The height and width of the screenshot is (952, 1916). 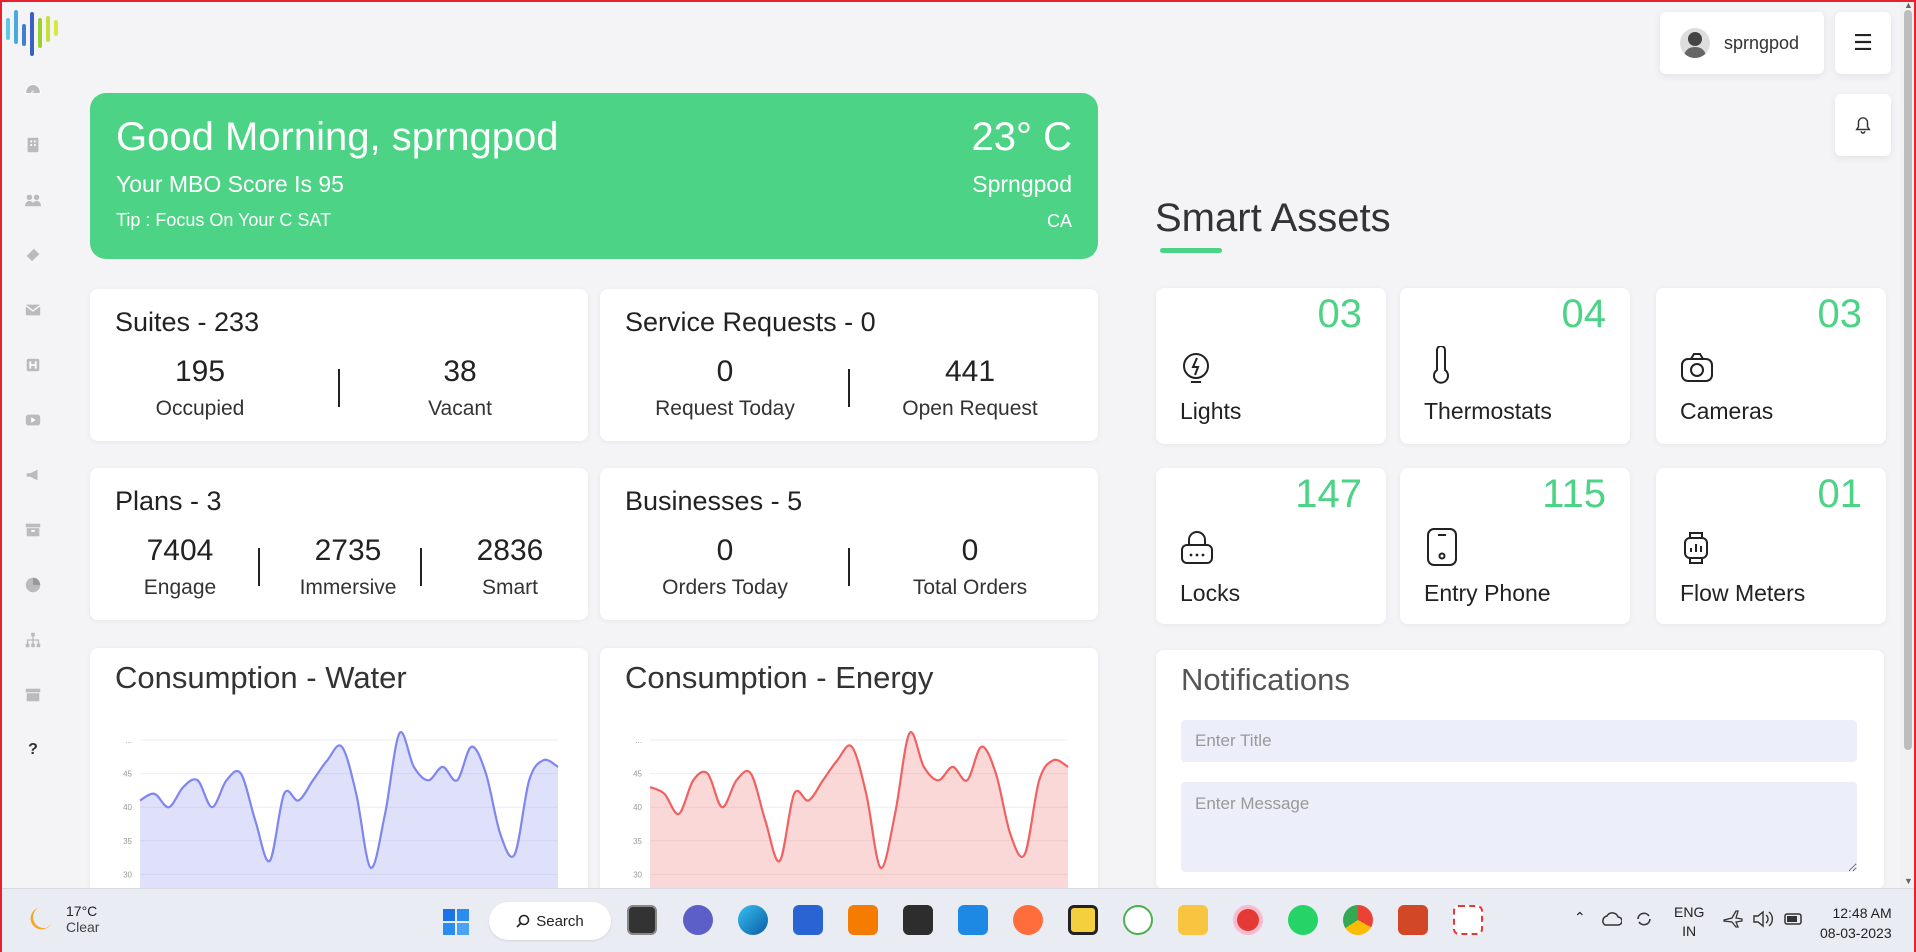 What do you see at coordinates (1580, 917) in the screenshot?
I see `chevron-up-icon: ⌃` at bounding box center [1580, 917].